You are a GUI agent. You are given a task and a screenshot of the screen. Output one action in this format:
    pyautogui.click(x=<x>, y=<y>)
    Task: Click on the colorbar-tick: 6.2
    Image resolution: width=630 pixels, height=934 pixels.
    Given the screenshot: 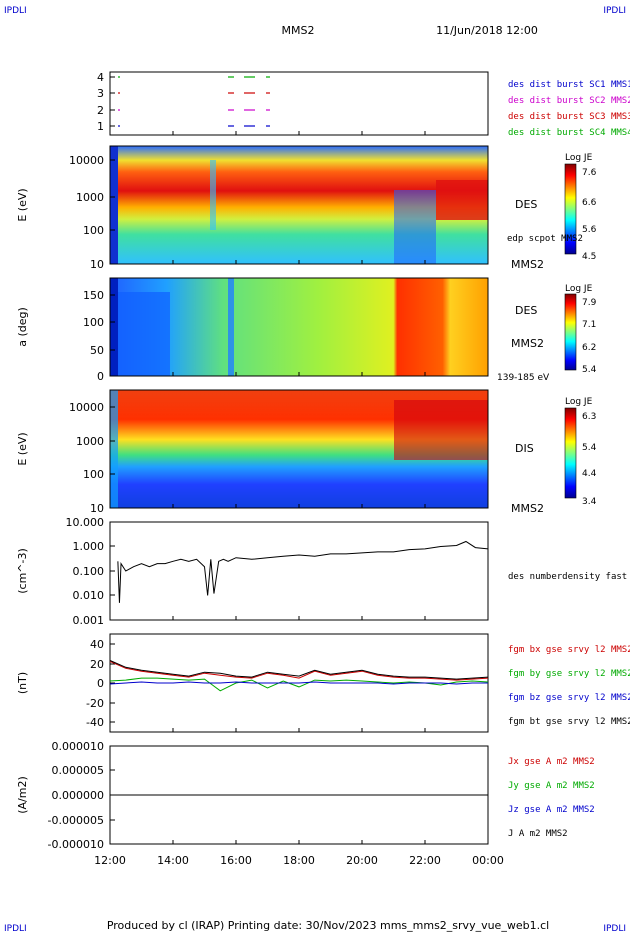 What is the action you would take?
    pyautogui.click(x=589, y=348)
    